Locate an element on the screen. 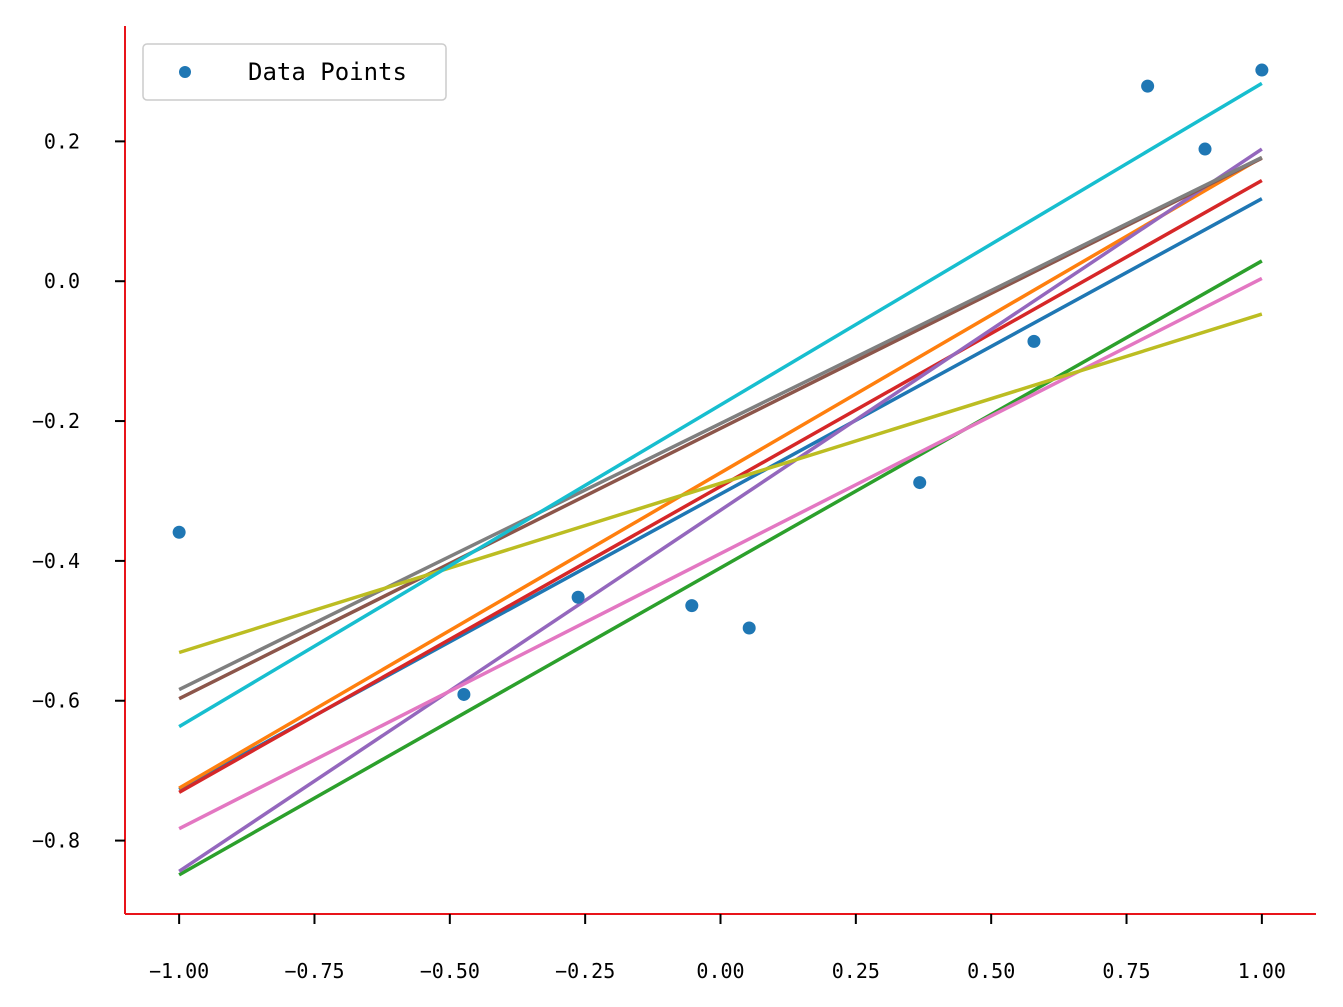 This screenshot has height=1007, width=1343. y-tick-label: −0.8 is located at coordinates (56, 841).